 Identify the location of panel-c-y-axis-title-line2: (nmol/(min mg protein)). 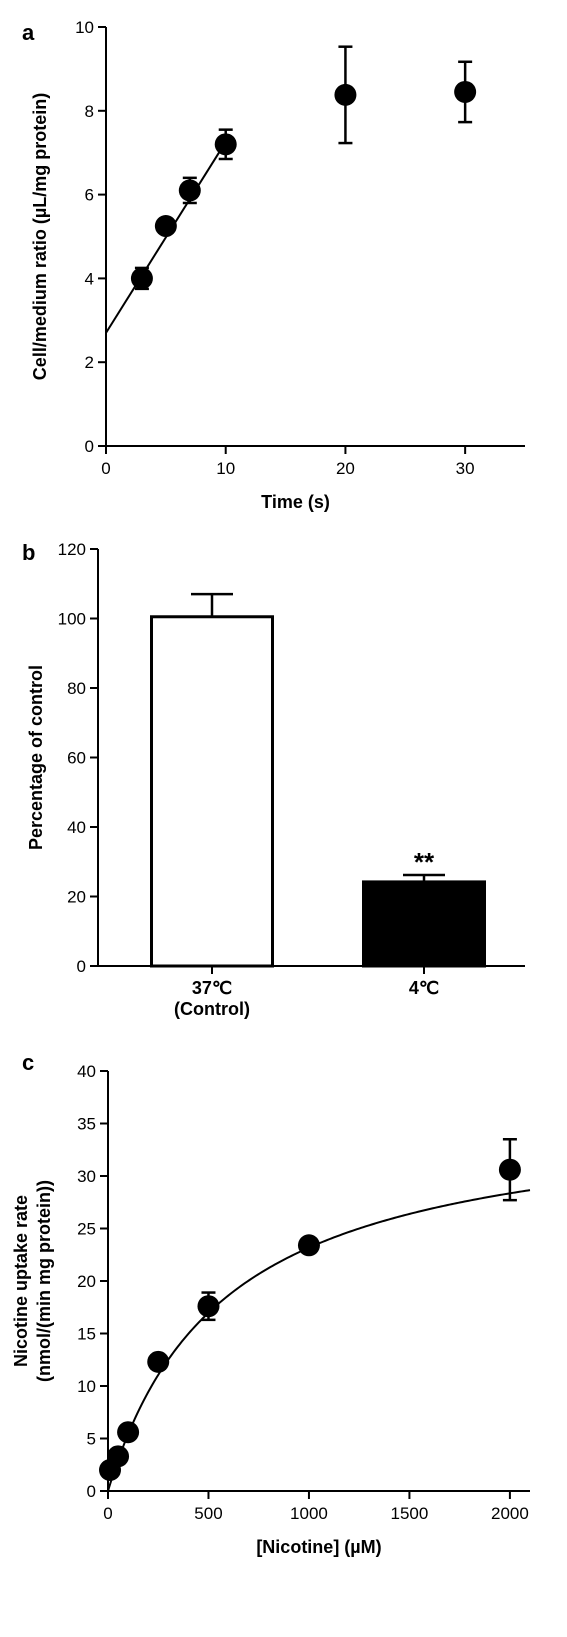
(44, 1281).